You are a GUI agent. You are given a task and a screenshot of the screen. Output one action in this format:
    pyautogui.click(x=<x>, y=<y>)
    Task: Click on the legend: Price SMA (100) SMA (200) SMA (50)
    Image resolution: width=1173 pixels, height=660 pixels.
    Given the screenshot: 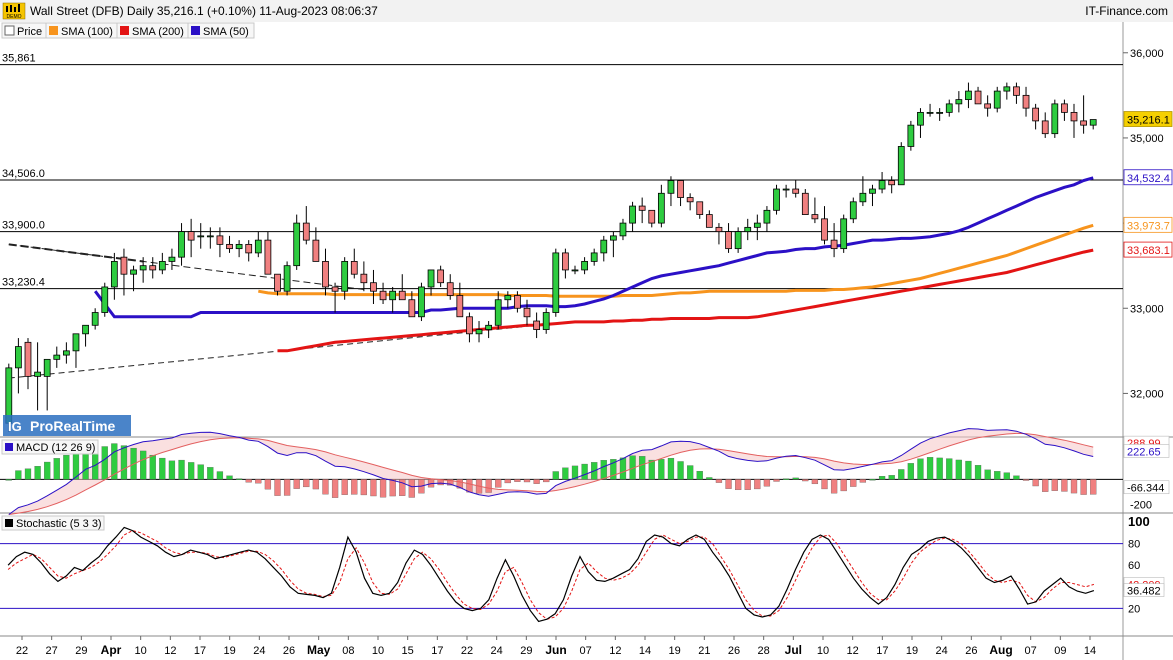 What is the action you would take?
    pyautogui.click(x=128, y=30)
    